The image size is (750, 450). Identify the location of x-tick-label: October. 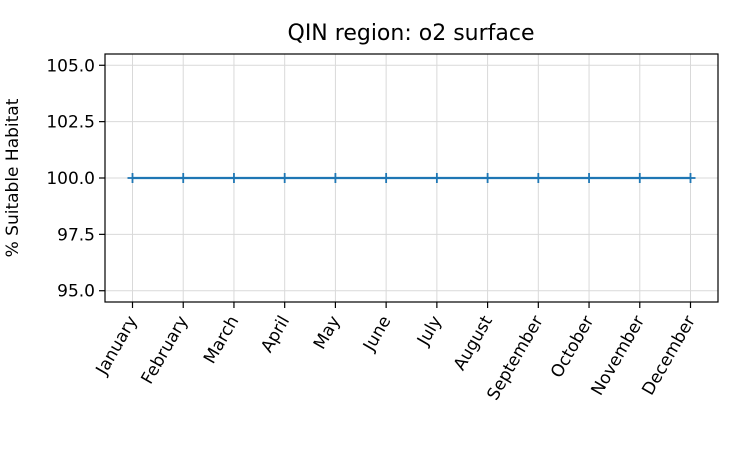
(572, 347).